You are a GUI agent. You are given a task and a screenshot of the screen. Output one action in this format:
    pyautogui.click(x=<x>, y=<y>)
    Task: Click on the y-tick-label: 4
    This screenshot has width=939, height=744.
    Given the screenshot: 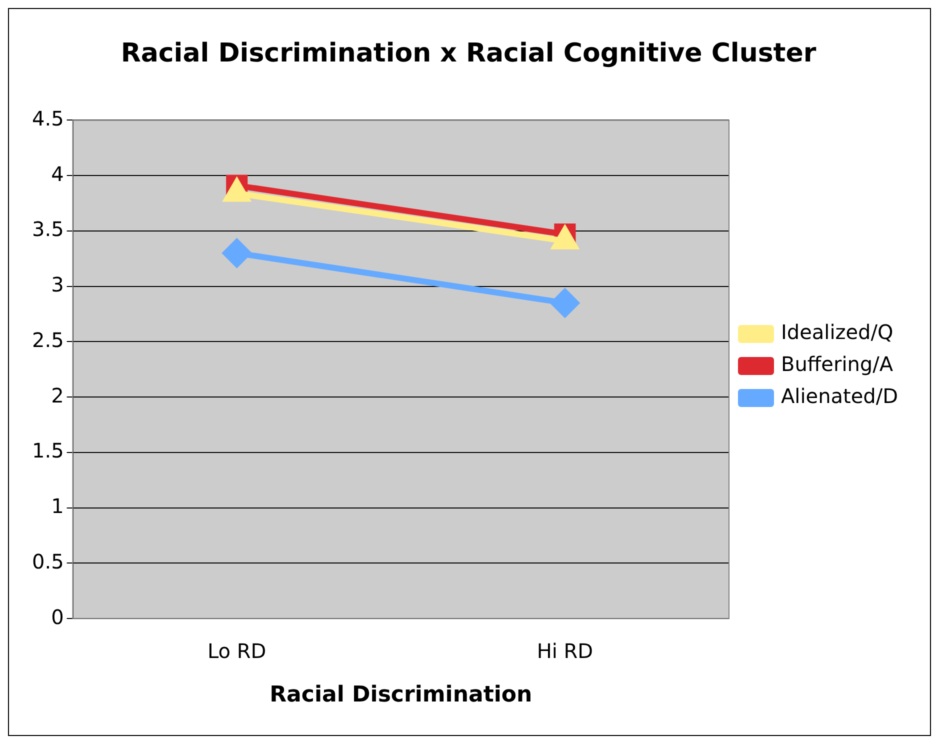 What is the action you would take?
    pyautogui.click(x=57, y=174)
    